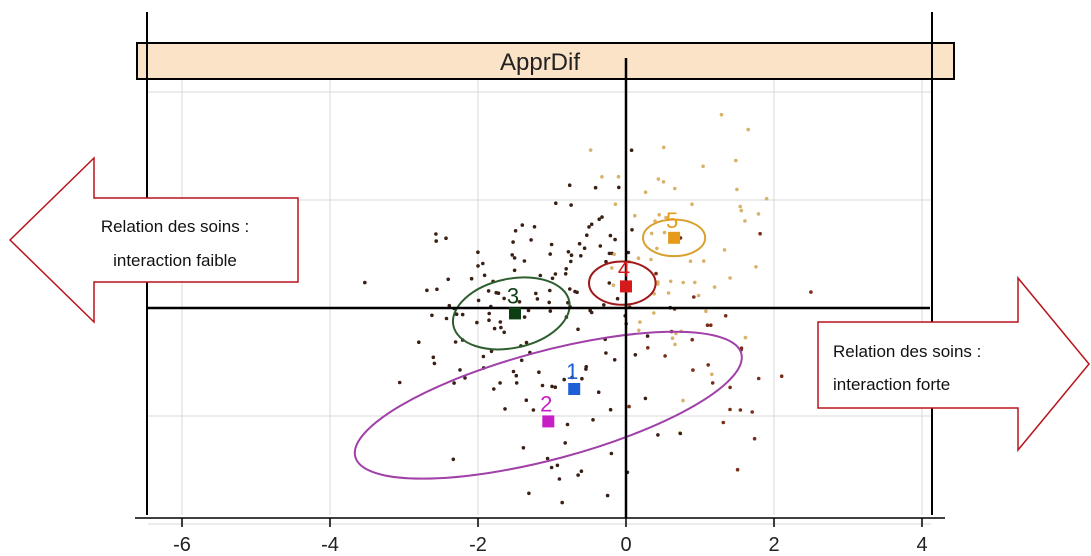 The height and width of the screenshot is (556, 1091). I want to click on x-tick-label: -6, so click(182, 545).